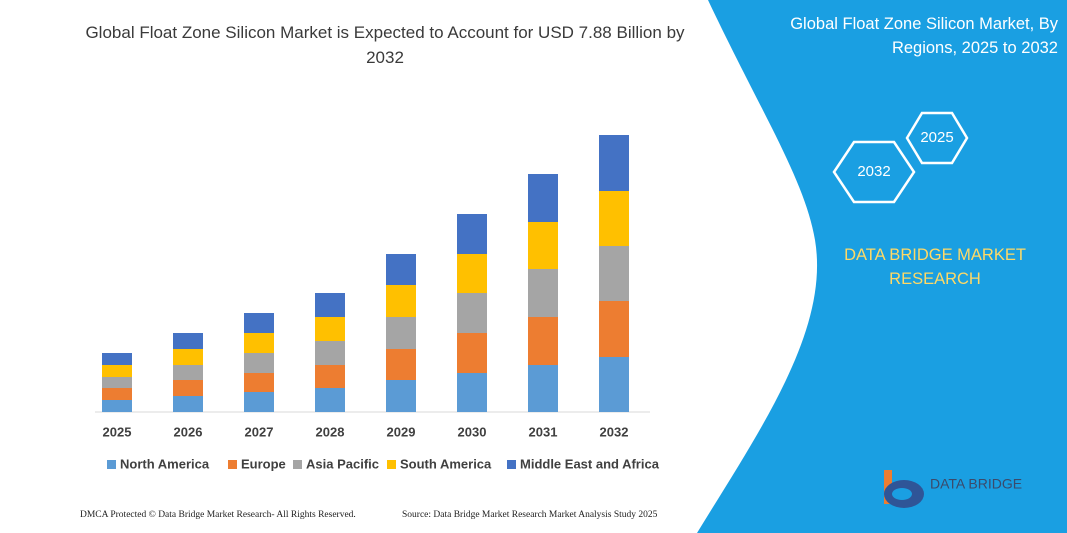 Image resolution: width=1067 pixels, height=533 pixels. I want to click on legend-label: North America, so click(165, 463).